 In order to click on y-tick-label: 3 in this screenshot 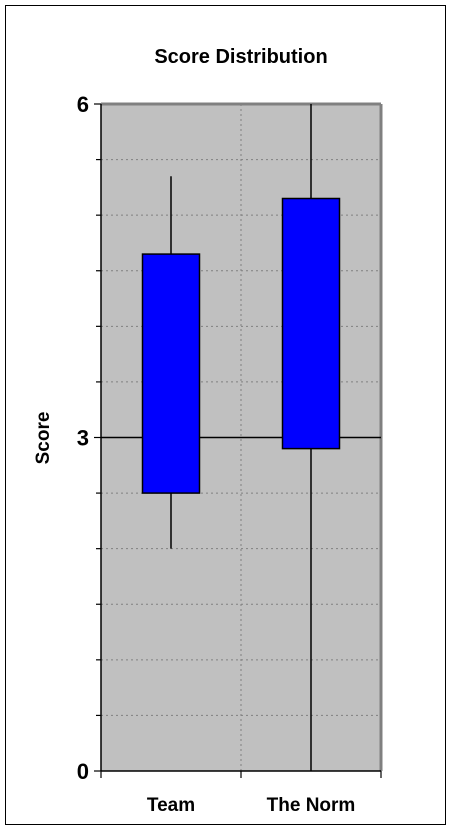, I will do `click(83, 438)`.